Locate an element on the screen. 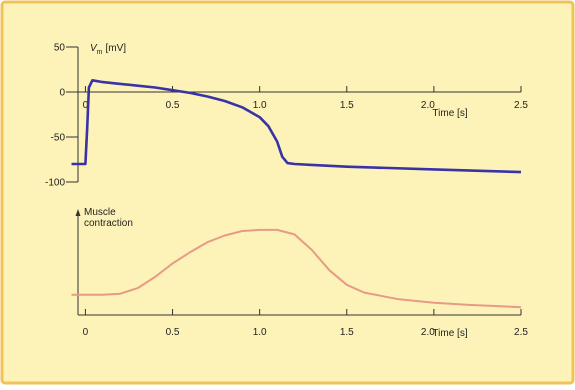 Image resolution: width=575 pixels, height=390 pixels. bottom-y-axis-label-line-1: Muscle is located at coordinates (100, 212).